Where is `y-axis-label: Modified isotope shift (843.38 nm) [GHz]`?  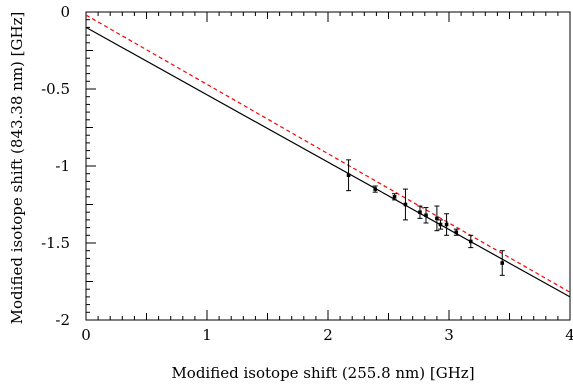 y-axis-label: Modified isotope shift (843.38 nm) [GHz] is located at coordinates (17, 168).